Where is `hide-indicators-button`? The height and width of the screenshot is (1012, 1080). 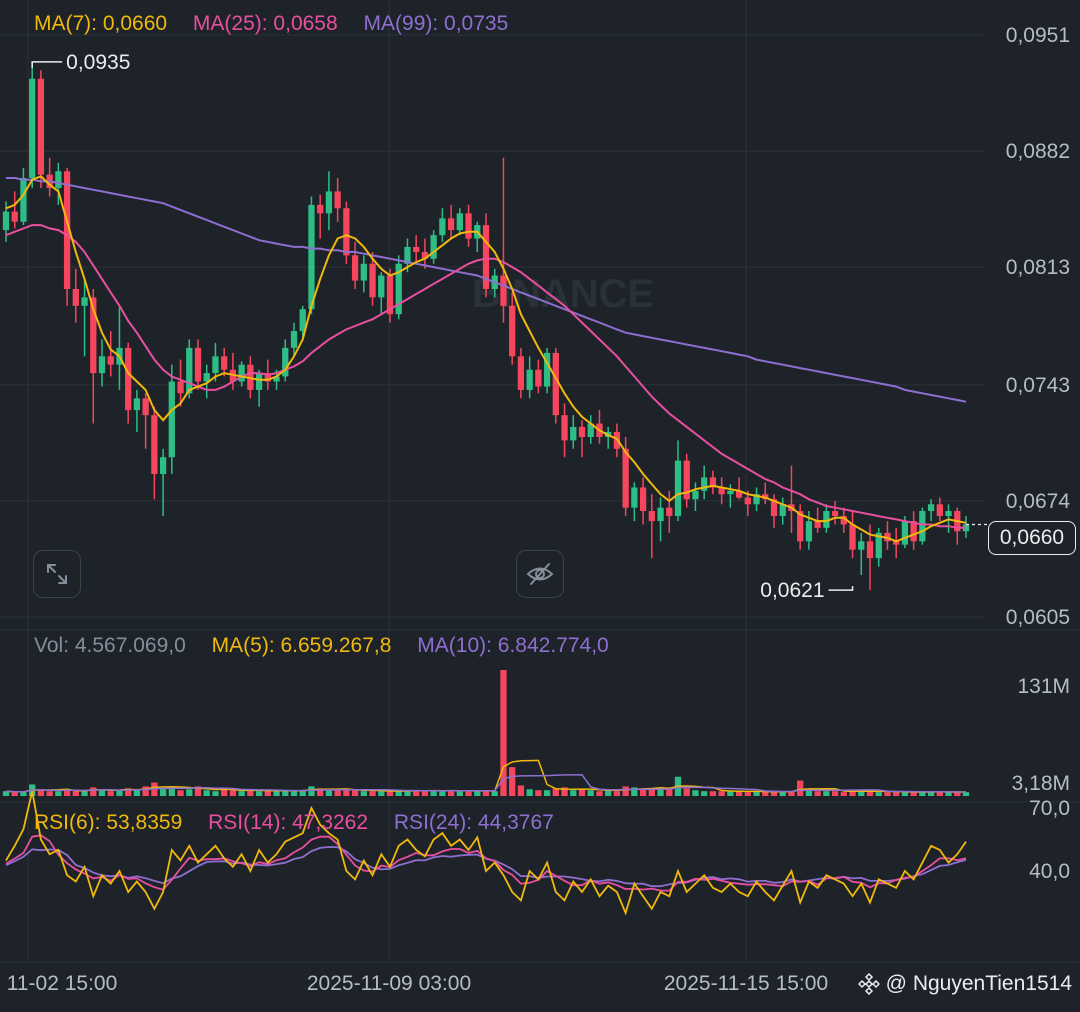 hide-indicators-button is located at coordinates (540, 574).